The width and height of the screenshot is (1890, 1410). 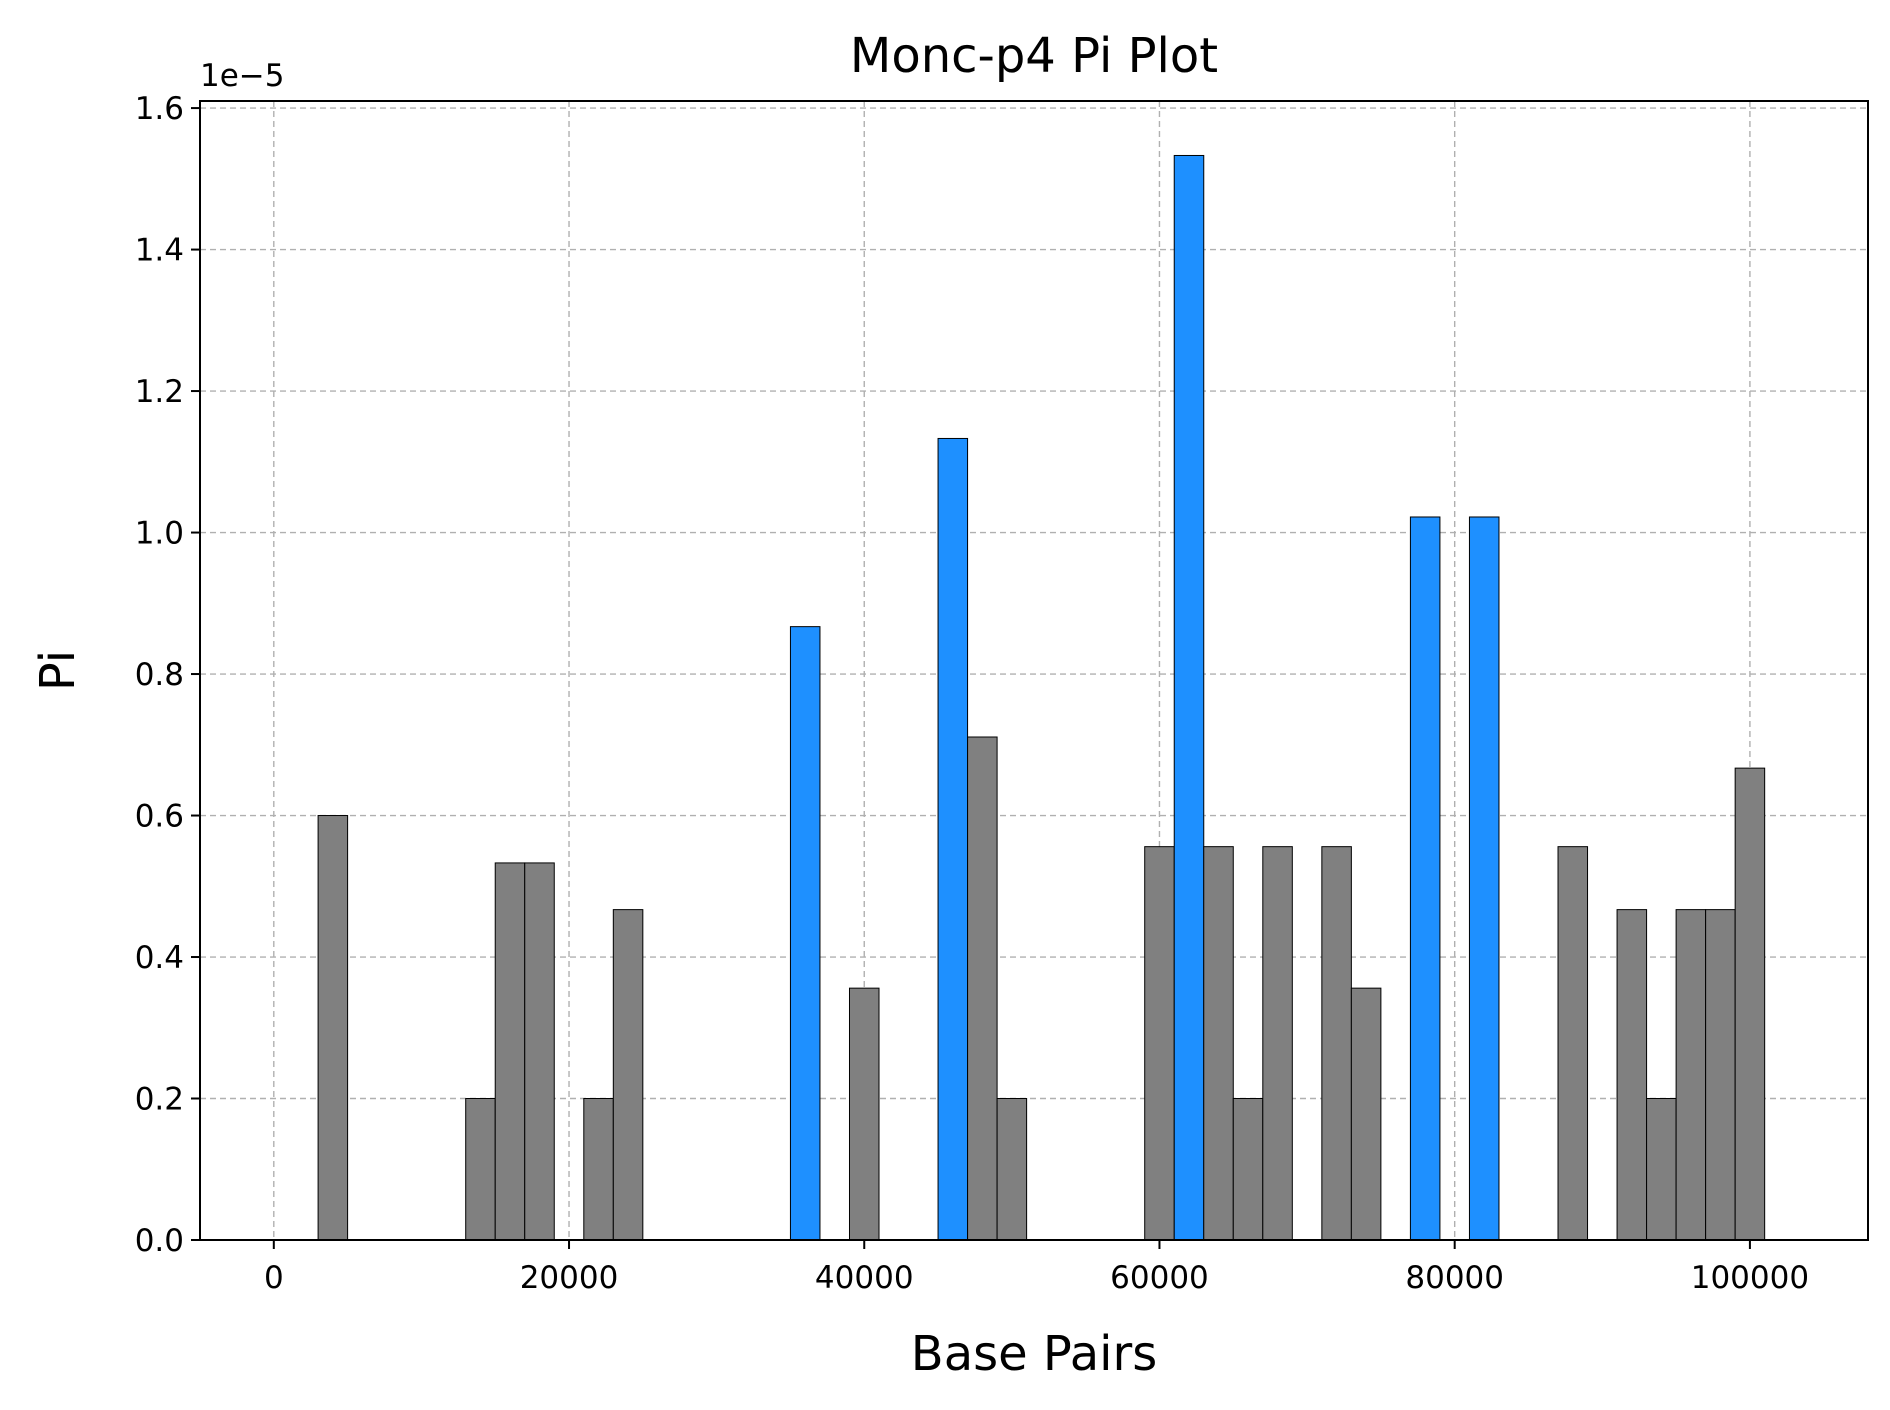 What do you see at coordinates (159, 109) in the screenshot?
I see `y-tick-label: 1.6` at bounding box center [159, 109].